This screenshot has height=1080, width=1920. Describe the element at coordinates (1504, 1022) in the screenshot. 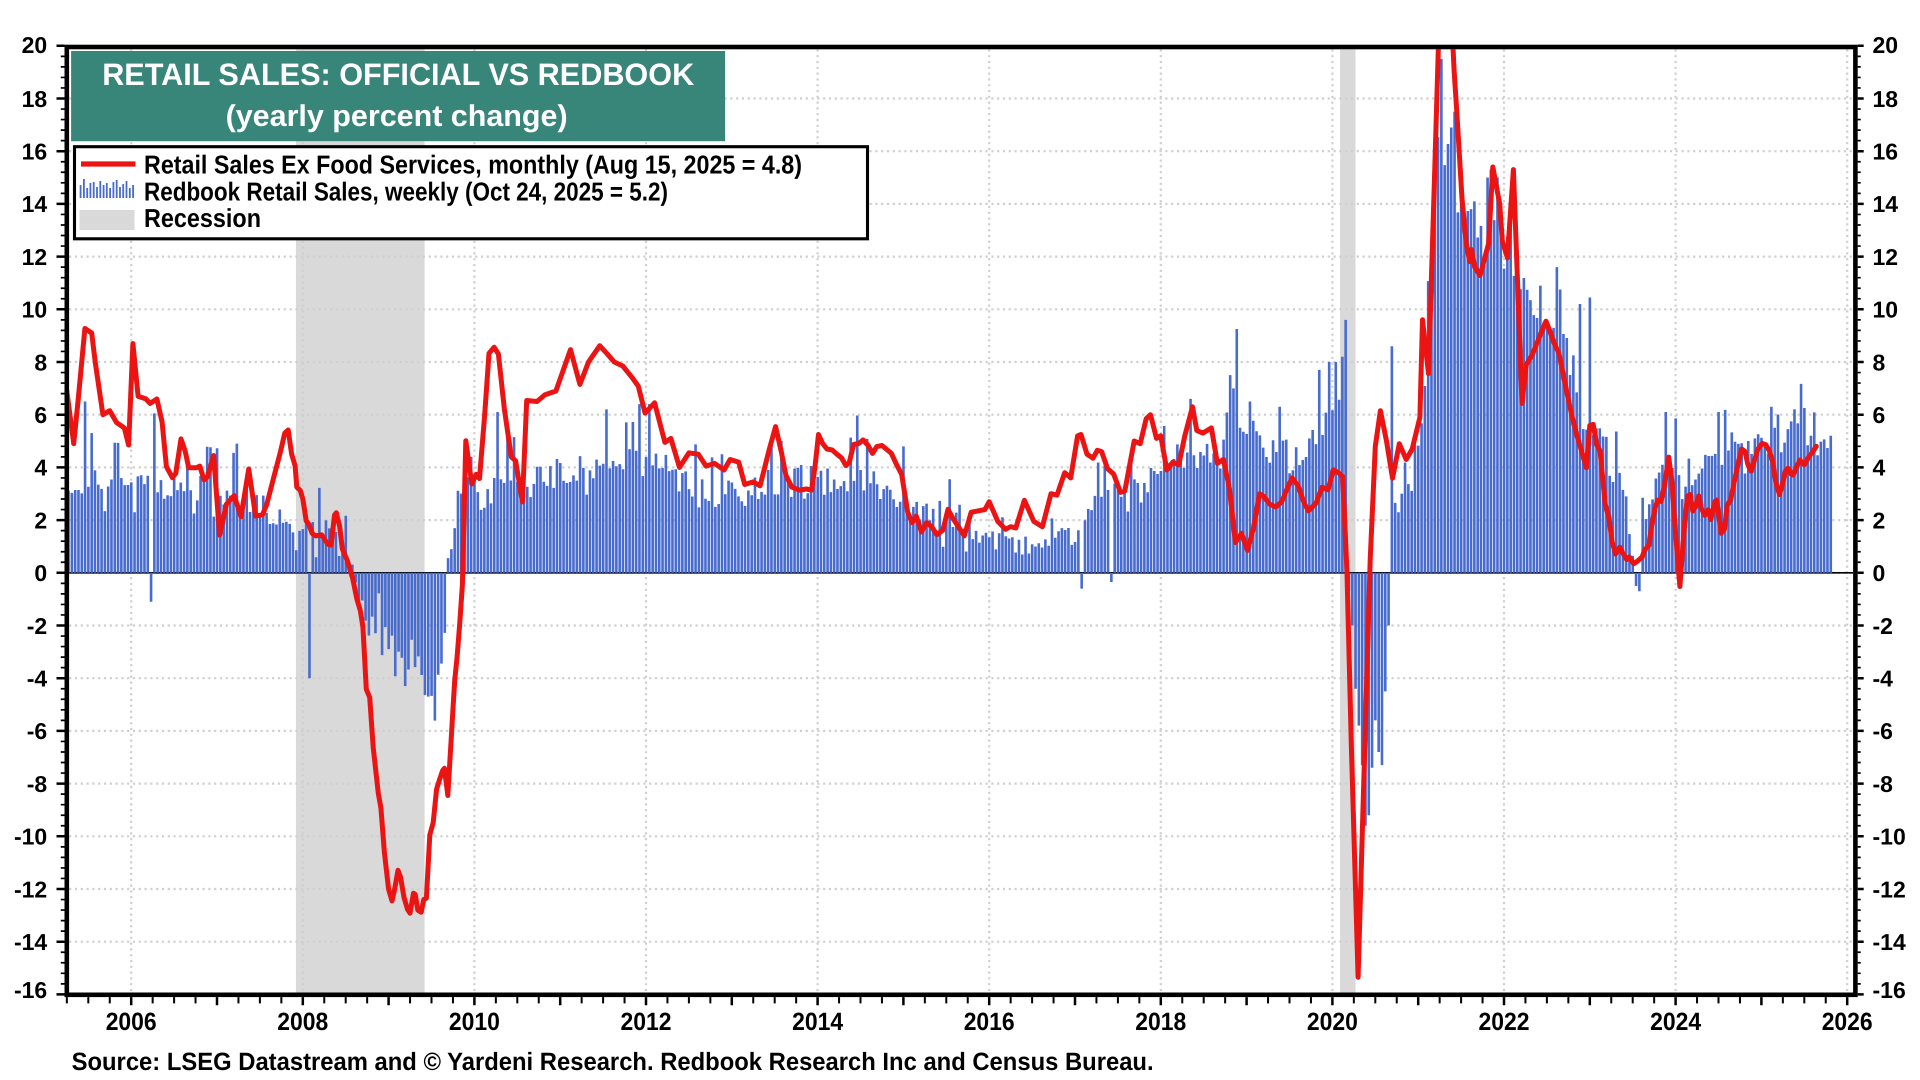

I see `svg-text: 2022` at that location.